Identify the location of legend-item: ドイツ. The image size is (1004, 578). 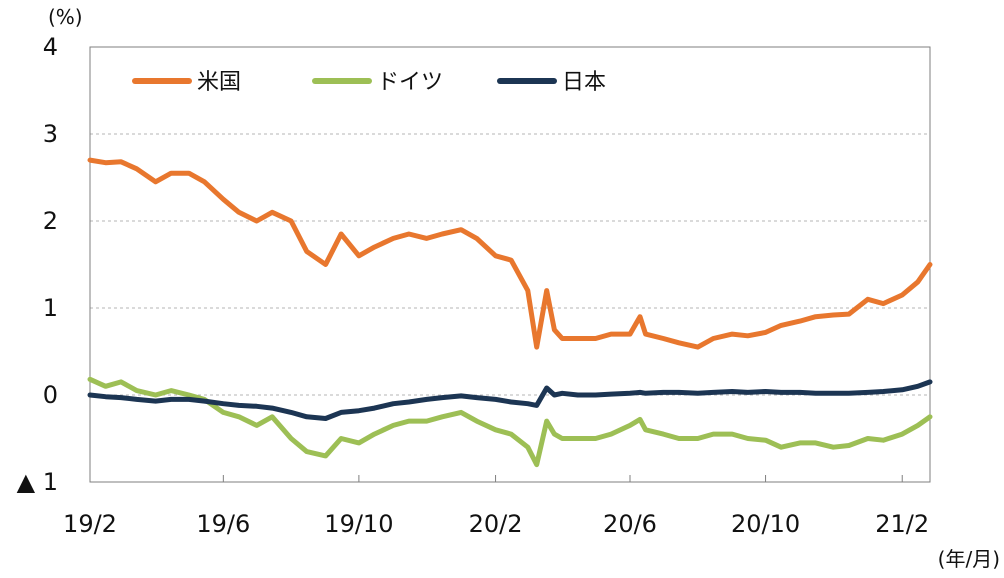
(377, 82).